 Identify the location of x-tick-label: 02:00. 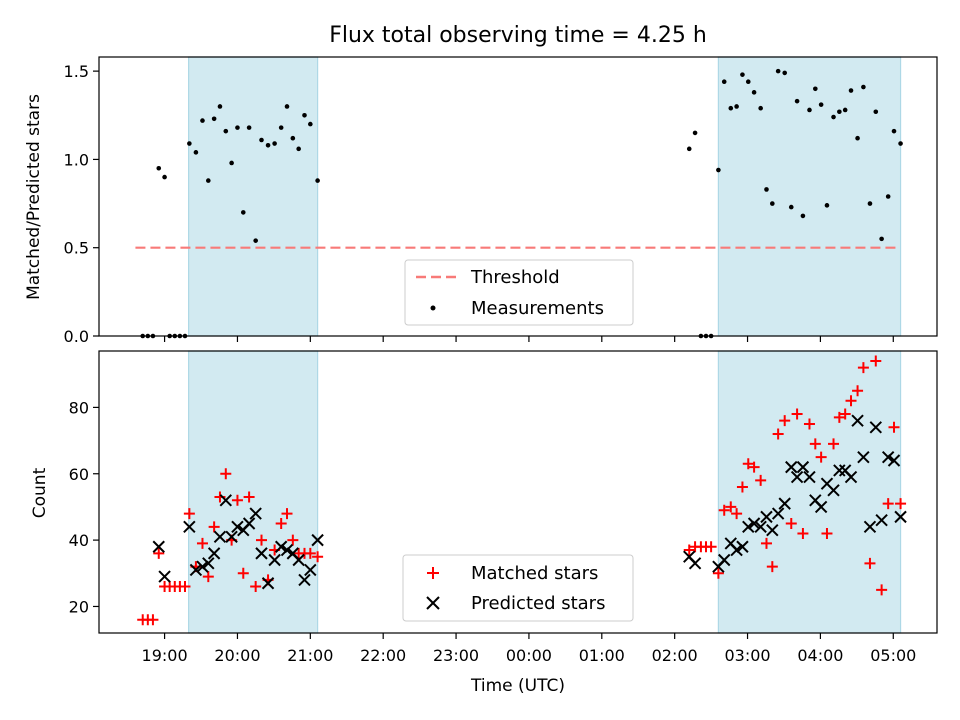
(675, 655).